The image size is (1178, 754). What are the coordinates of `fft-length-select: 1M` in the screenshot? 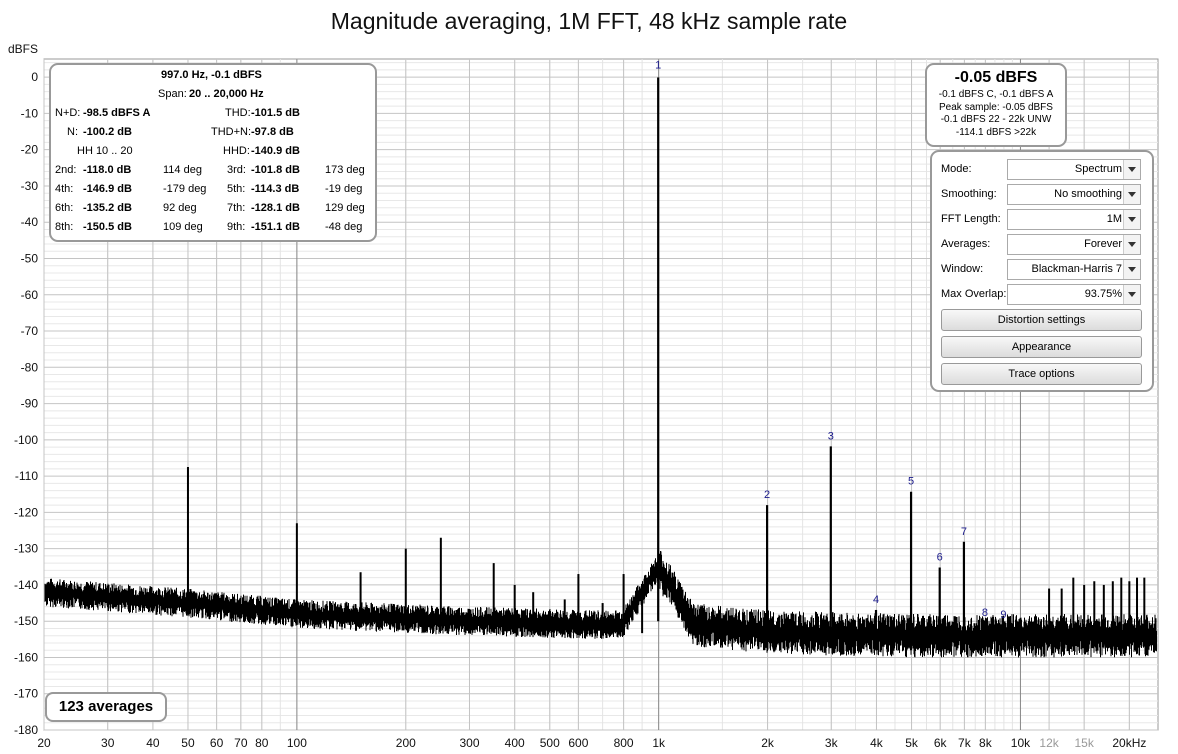 It's located at (1074, 219).